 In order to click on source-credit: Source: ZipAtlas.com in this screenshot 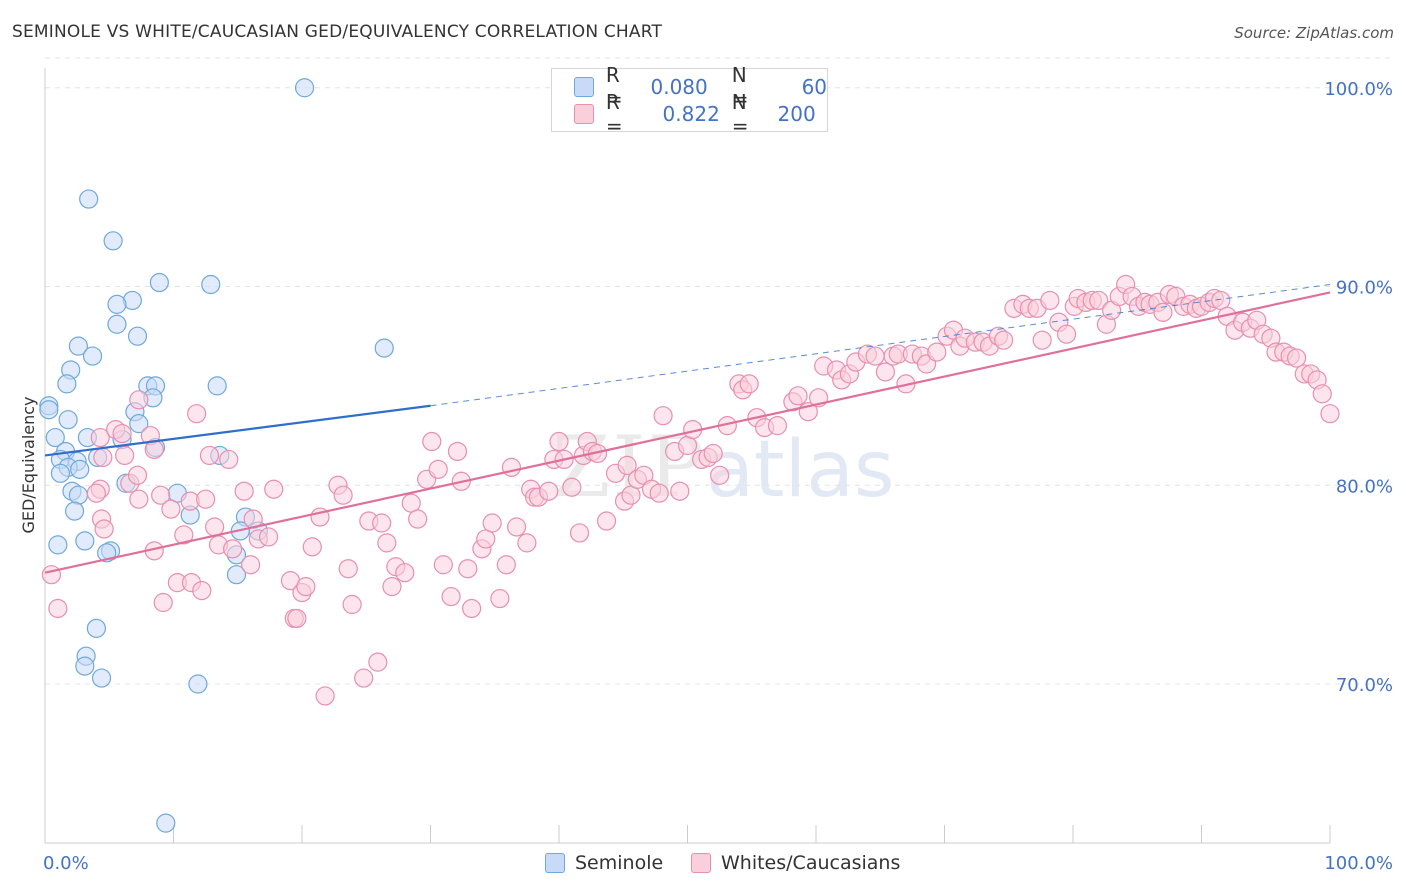, I will do `click(1314, 33)`.